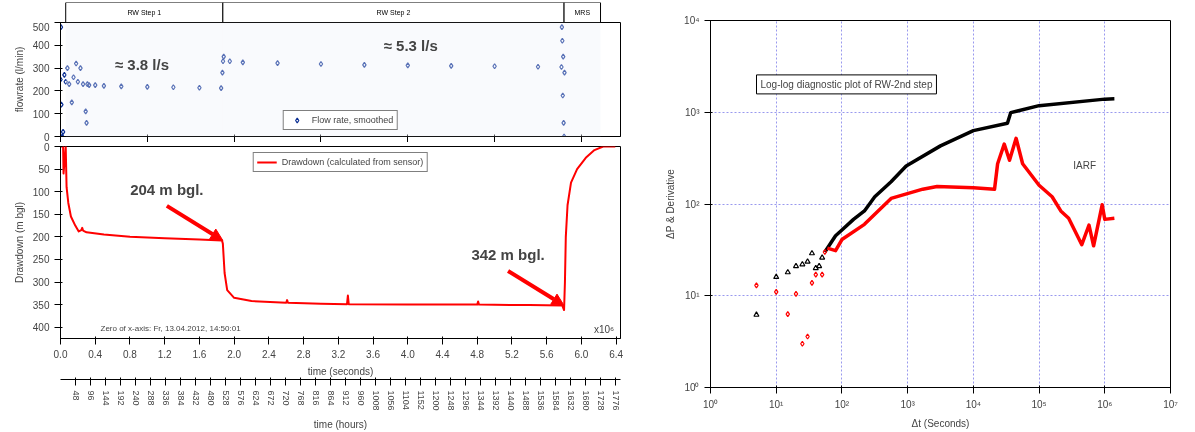  Describe the element at coordinates (776, 404) in the screenshot. I see `x-tick-label: 10¹` at that location.